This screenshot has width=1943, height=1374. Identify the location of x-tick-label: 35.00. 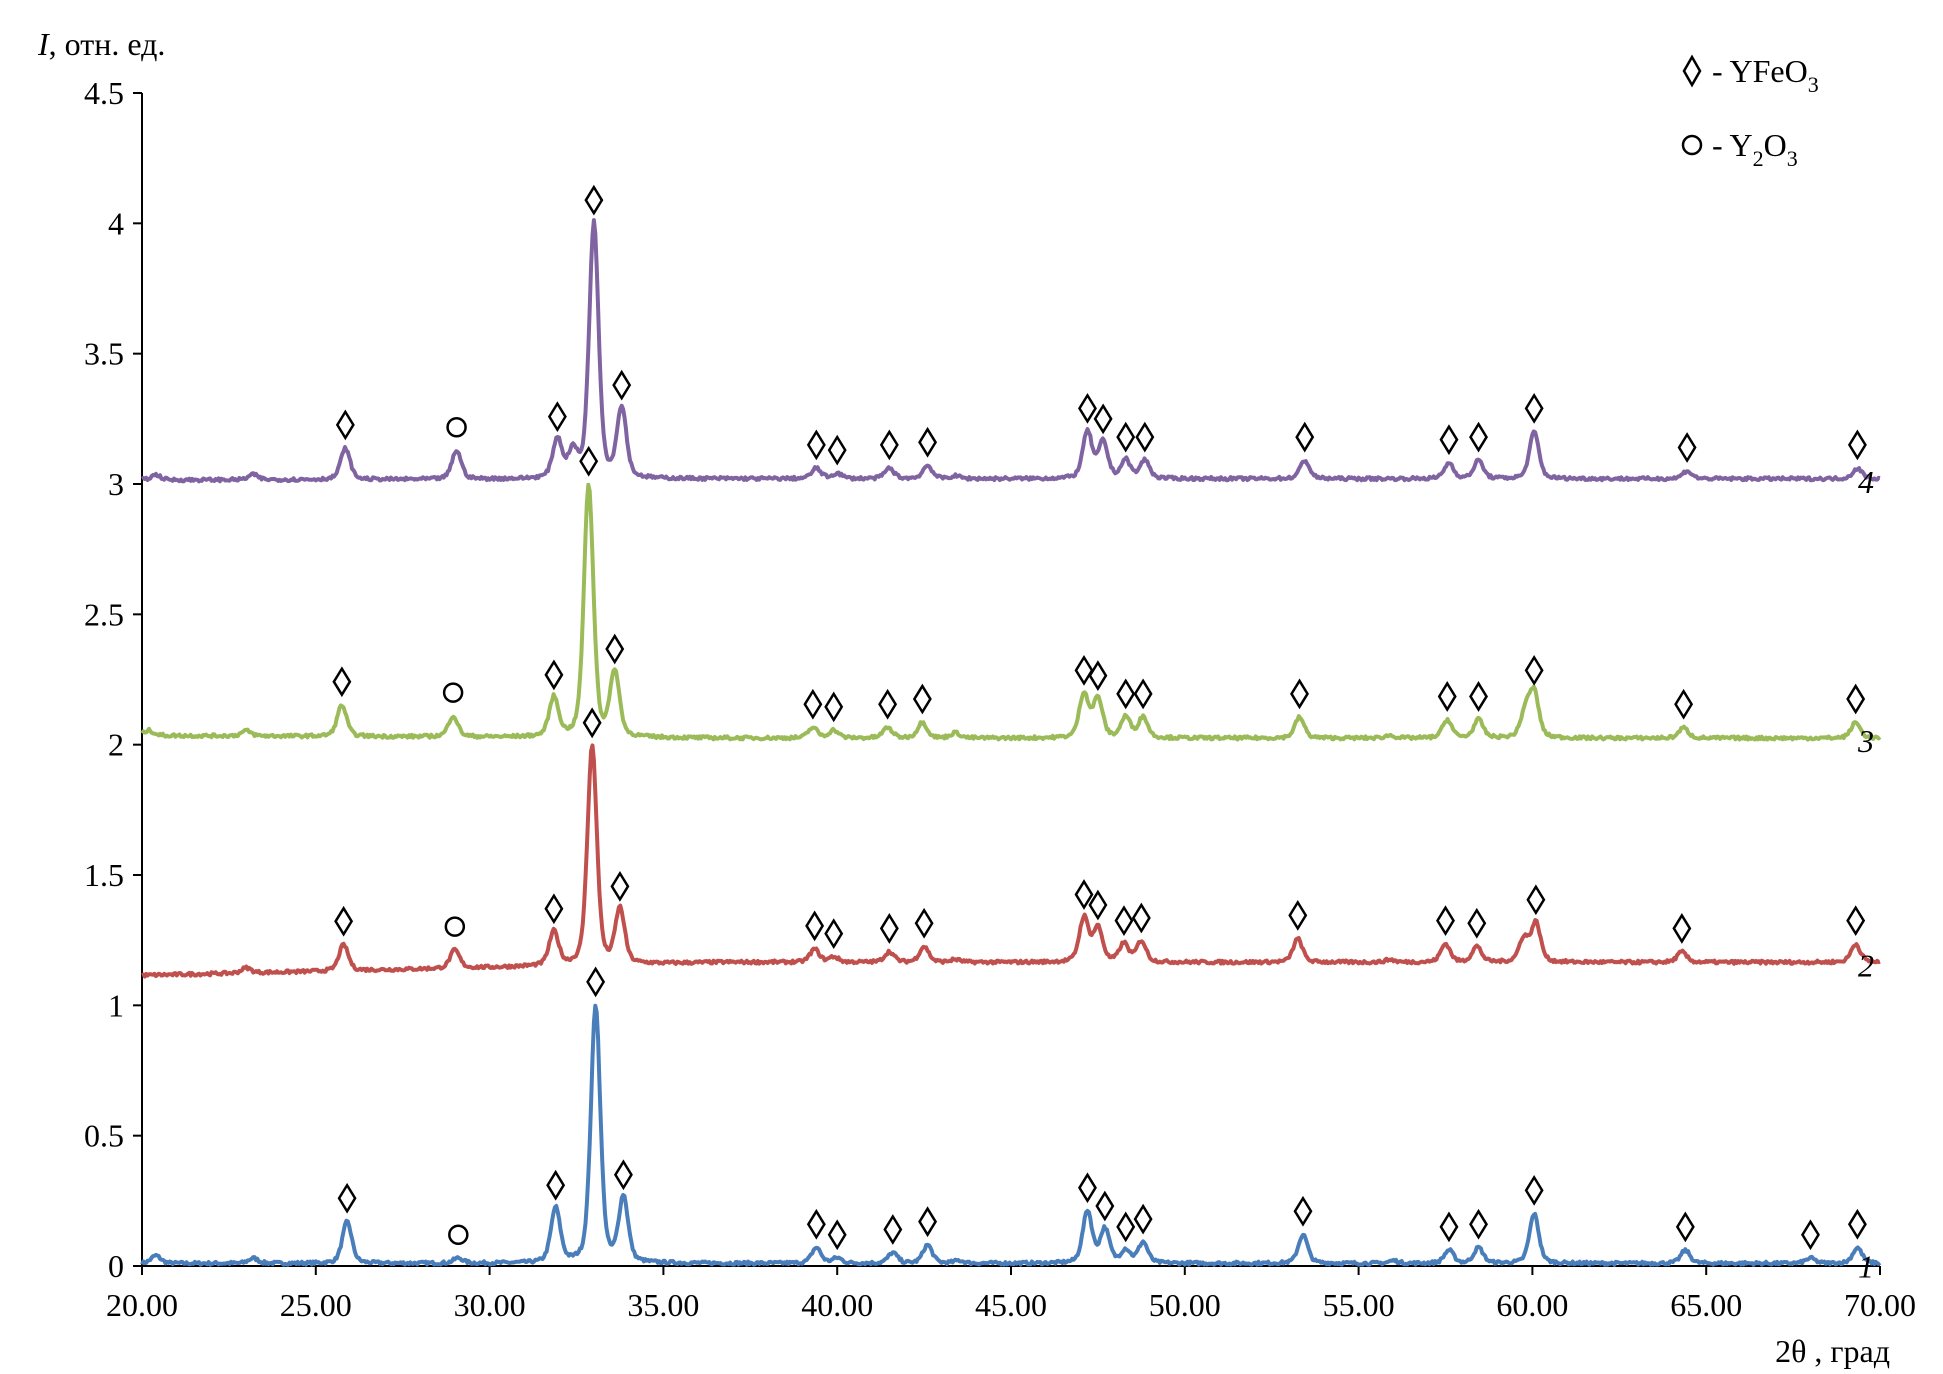
(663, 1305).